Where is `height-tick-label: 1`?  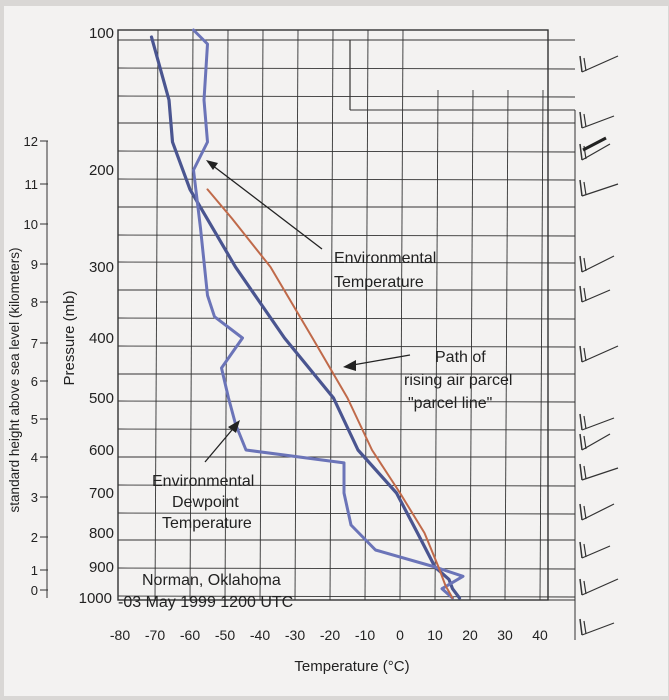
height-tick-label: 1 is located at coordinates (34, 570).